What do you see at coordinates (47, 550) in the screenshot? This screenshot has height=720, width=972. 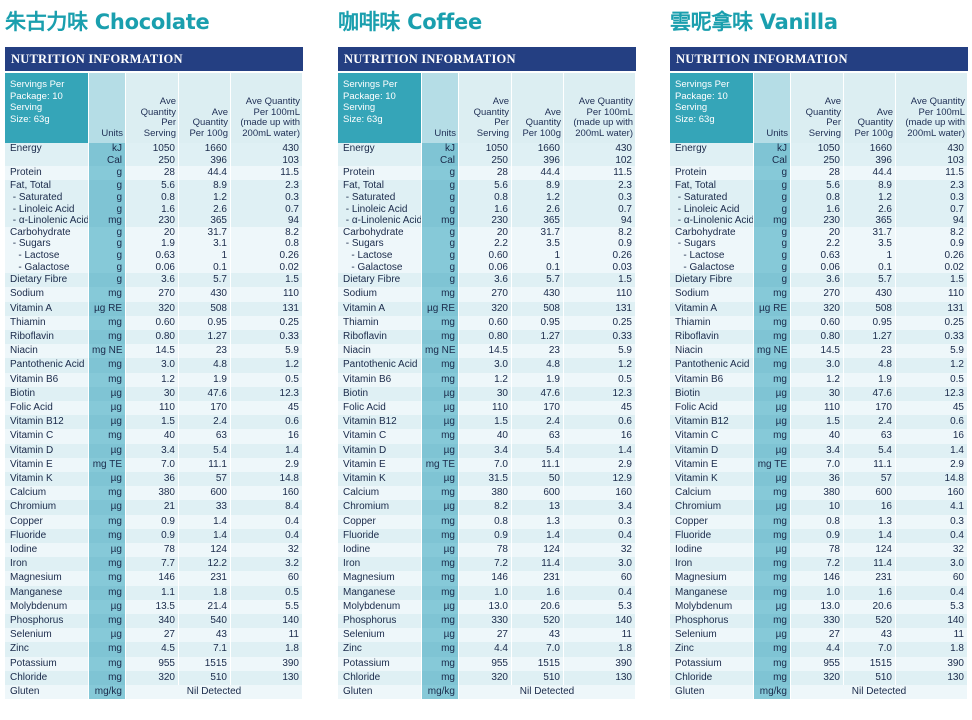 I see `nutrient-name: Iodine` at bounding box center [47, 550].